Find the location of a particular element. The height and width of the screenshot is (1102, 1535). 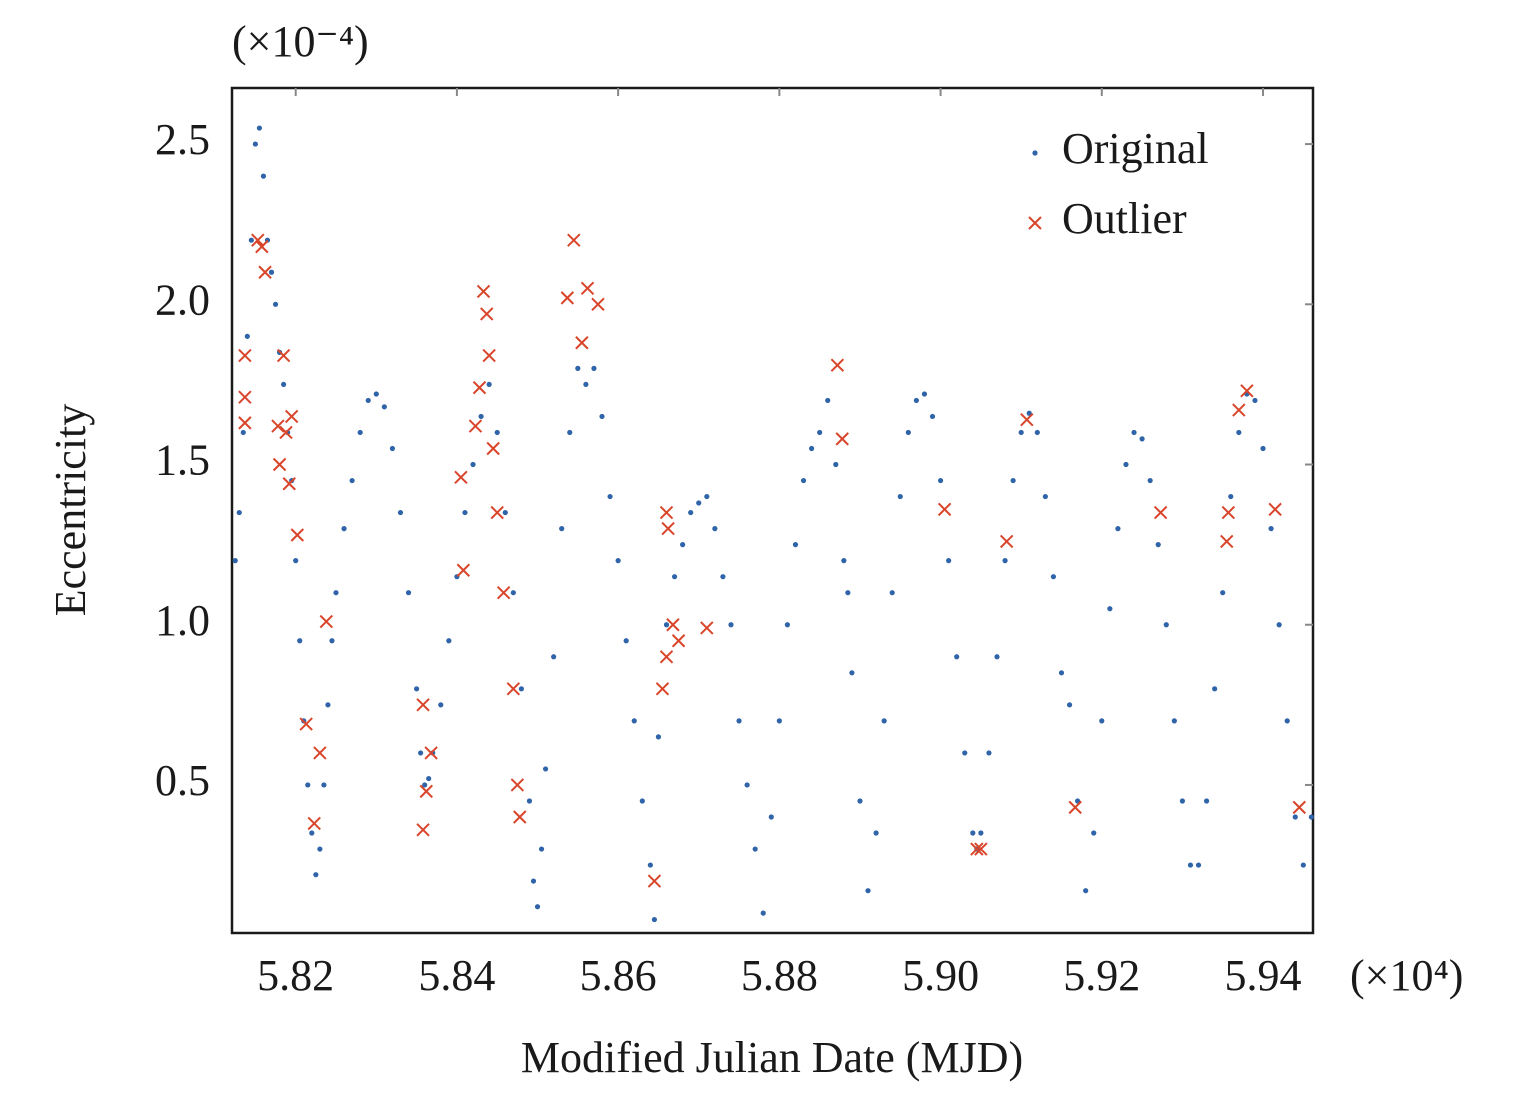

y-axis-label: Eccentricity is located at coordinates (70, 510).